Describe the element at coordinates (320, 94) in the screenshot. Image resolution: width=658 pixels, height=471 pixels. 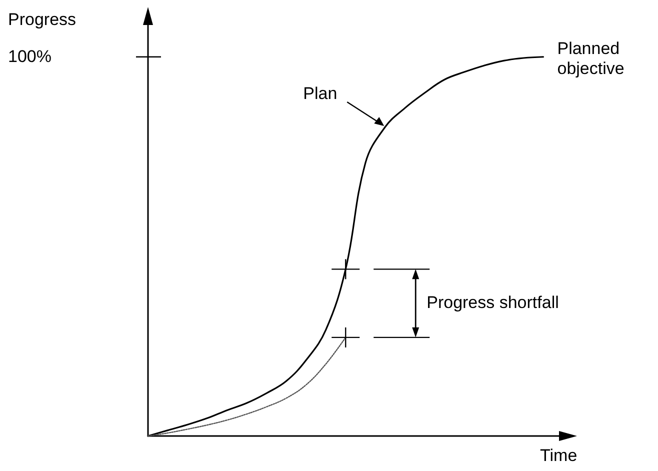
I see `text: Plan` at that location.